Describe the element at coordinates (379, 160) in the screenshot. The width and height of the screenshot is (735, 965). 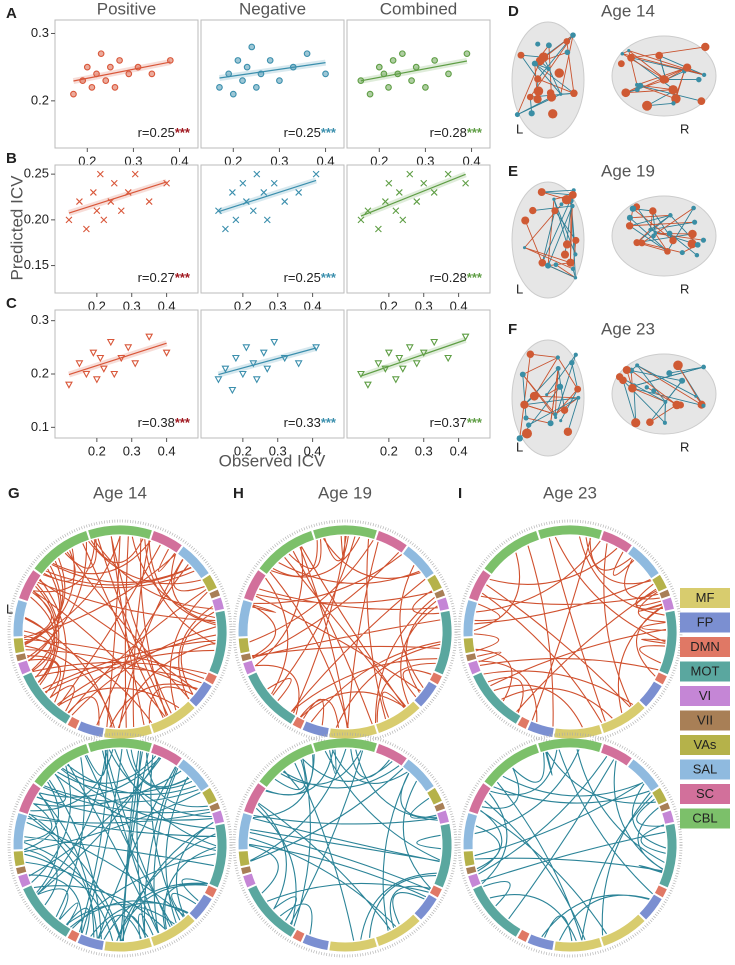
I see `x-tick-label: 0.2` at that location.